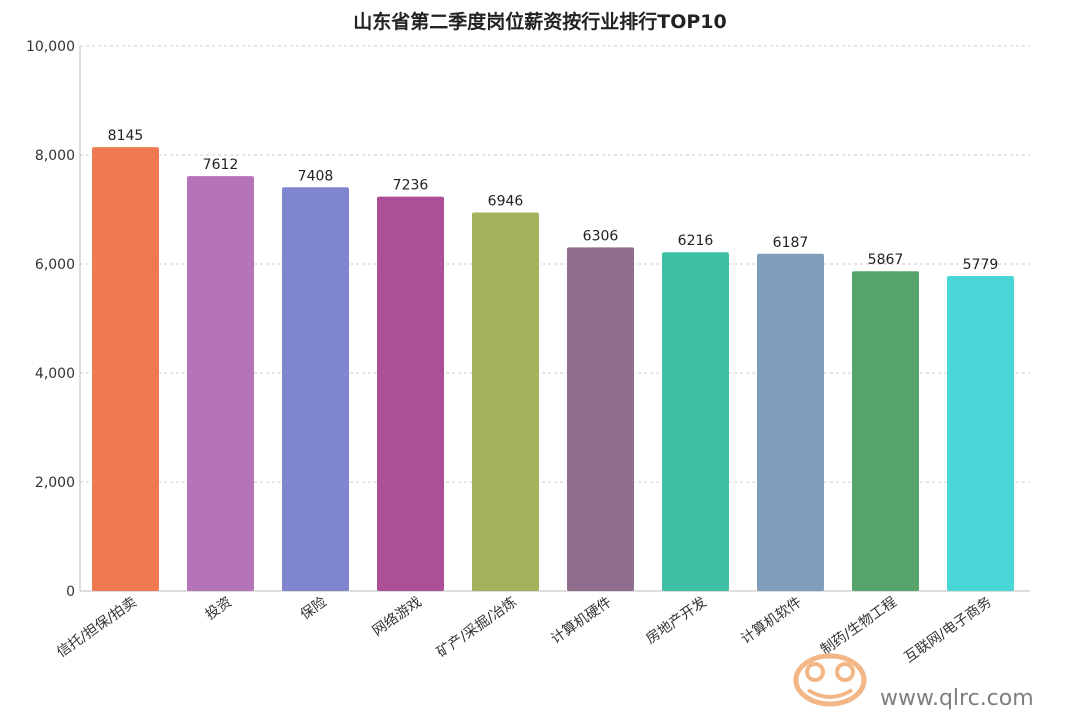 Image resolution: width=1080 pixels, height=722 pixels. I want to click on y-tick-label: 8,000, so click(55, 156).